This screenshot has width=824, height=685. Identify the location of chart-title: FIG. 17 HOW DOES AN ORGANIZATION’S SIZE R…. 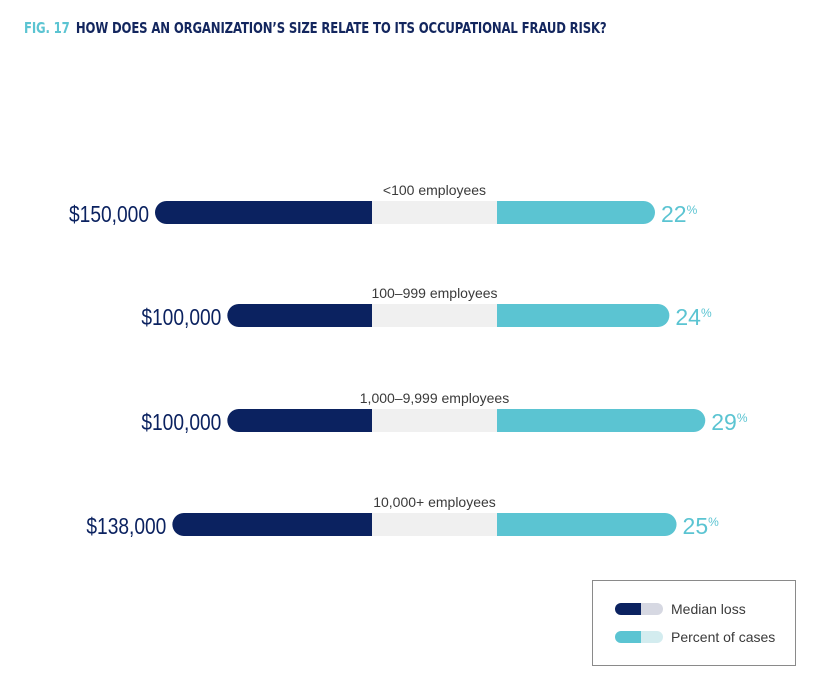
(315, 28).